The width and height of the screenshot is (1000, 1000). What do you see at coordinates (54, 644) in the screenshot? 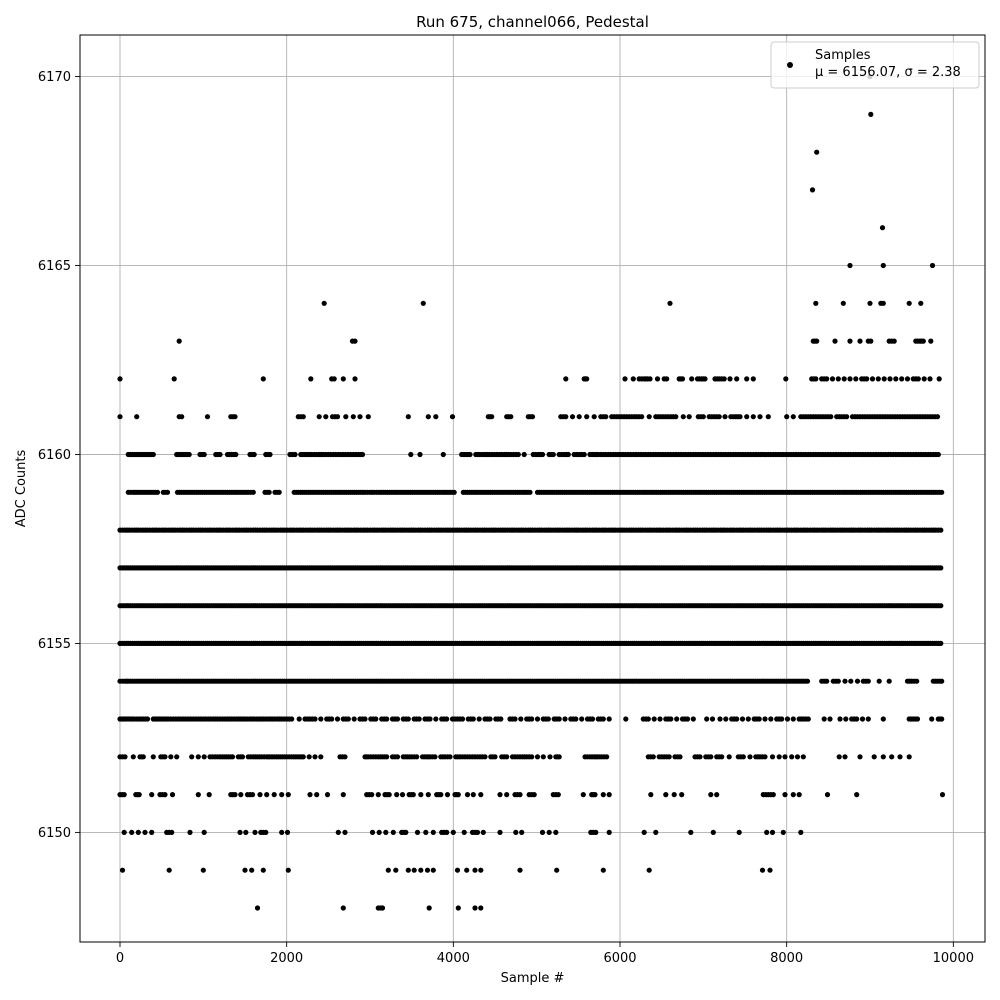
I see `y-tick-label: 6155` at bounding box center [54, 644].